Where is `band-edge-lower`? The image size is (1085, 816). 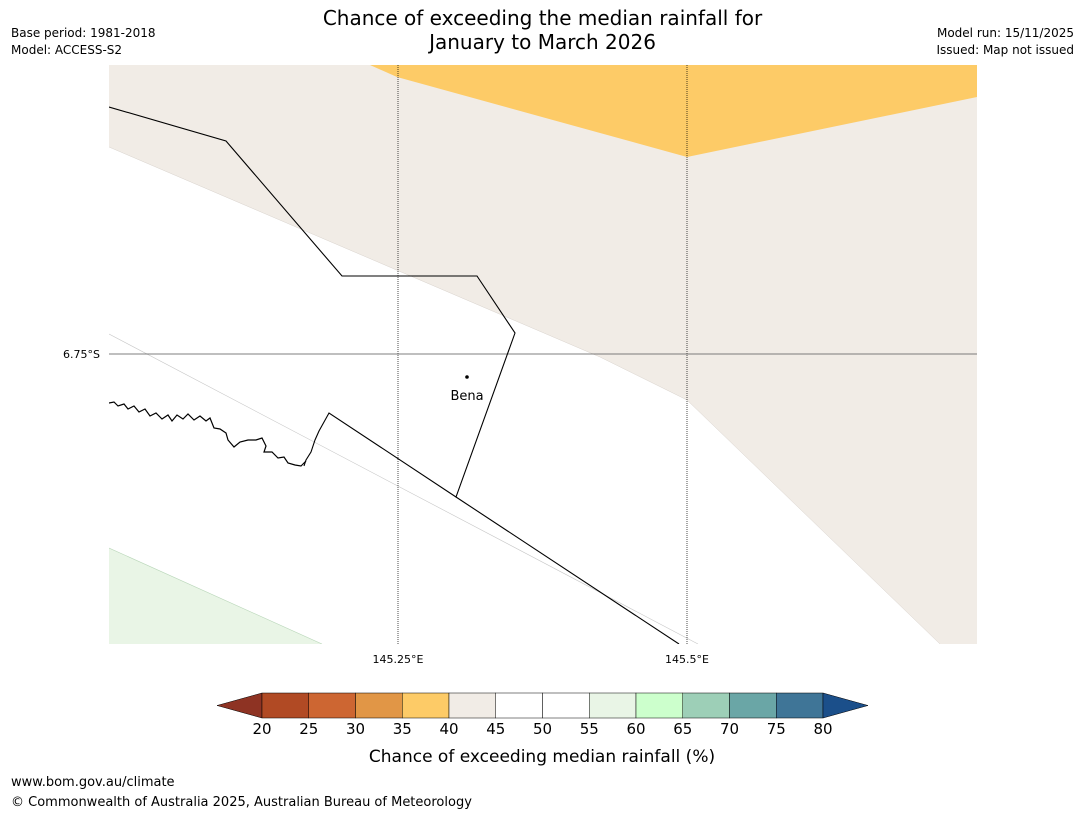
band-edge-lower is located at coordinates (813, 521).